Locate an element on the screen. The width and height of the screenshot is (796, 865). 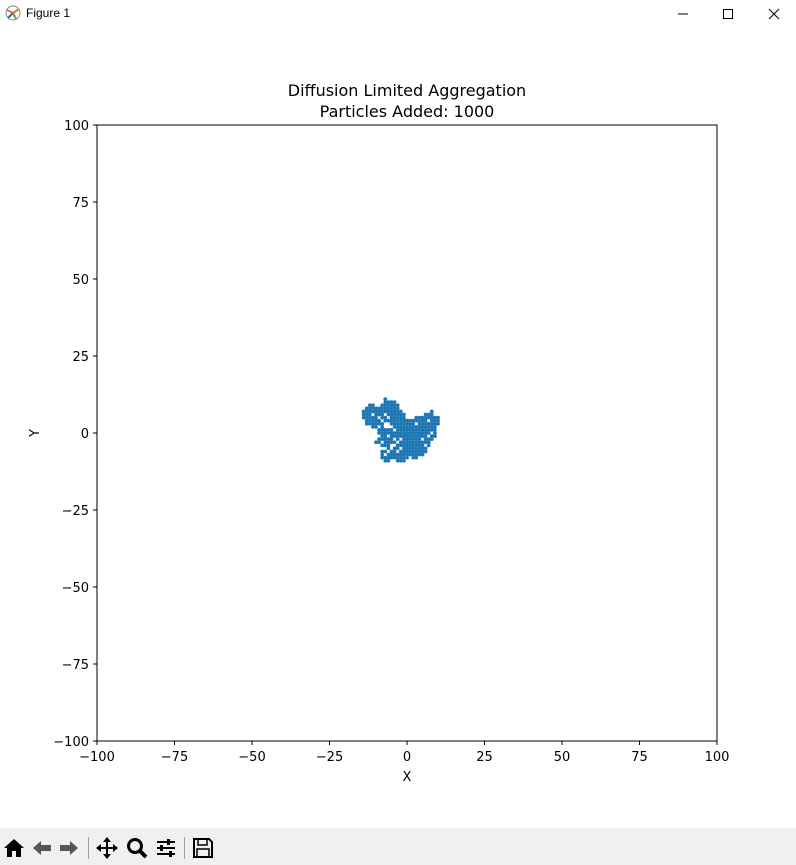
maximize-icon is located at coordinates (728, 14).